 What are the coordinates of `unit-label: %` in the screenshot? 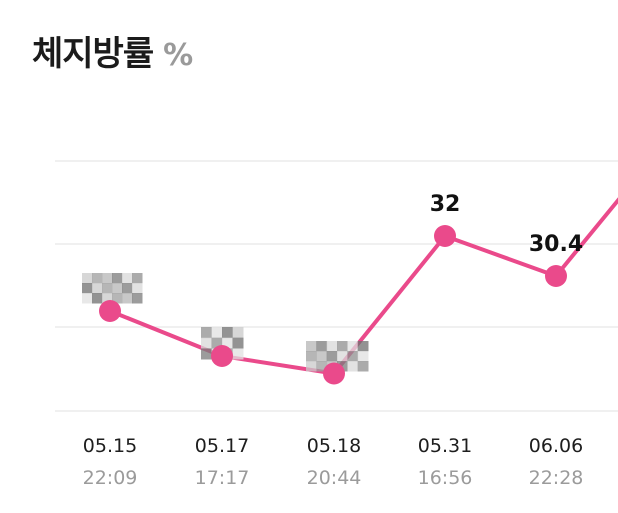 It's located at (178, 55).